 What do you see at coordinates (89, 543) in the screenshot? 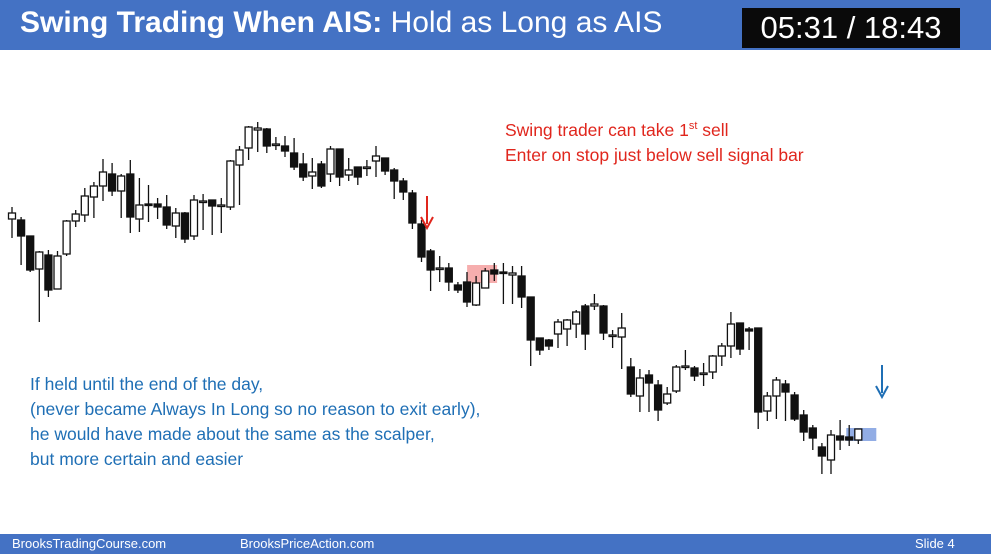
I see `footer-site-course: BrooksTradingCourse.com` at bounding box center [89, 543].